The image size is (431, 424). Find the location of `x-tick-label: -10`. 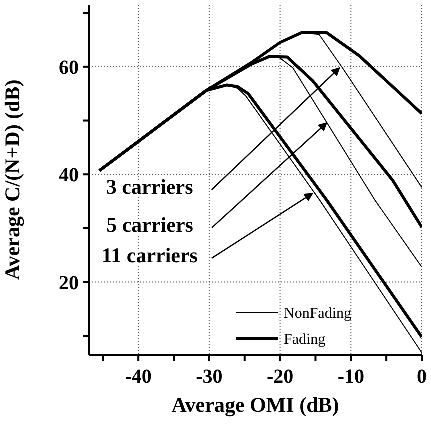

x-tick-label: -10 is located at coordinates (351, 377).